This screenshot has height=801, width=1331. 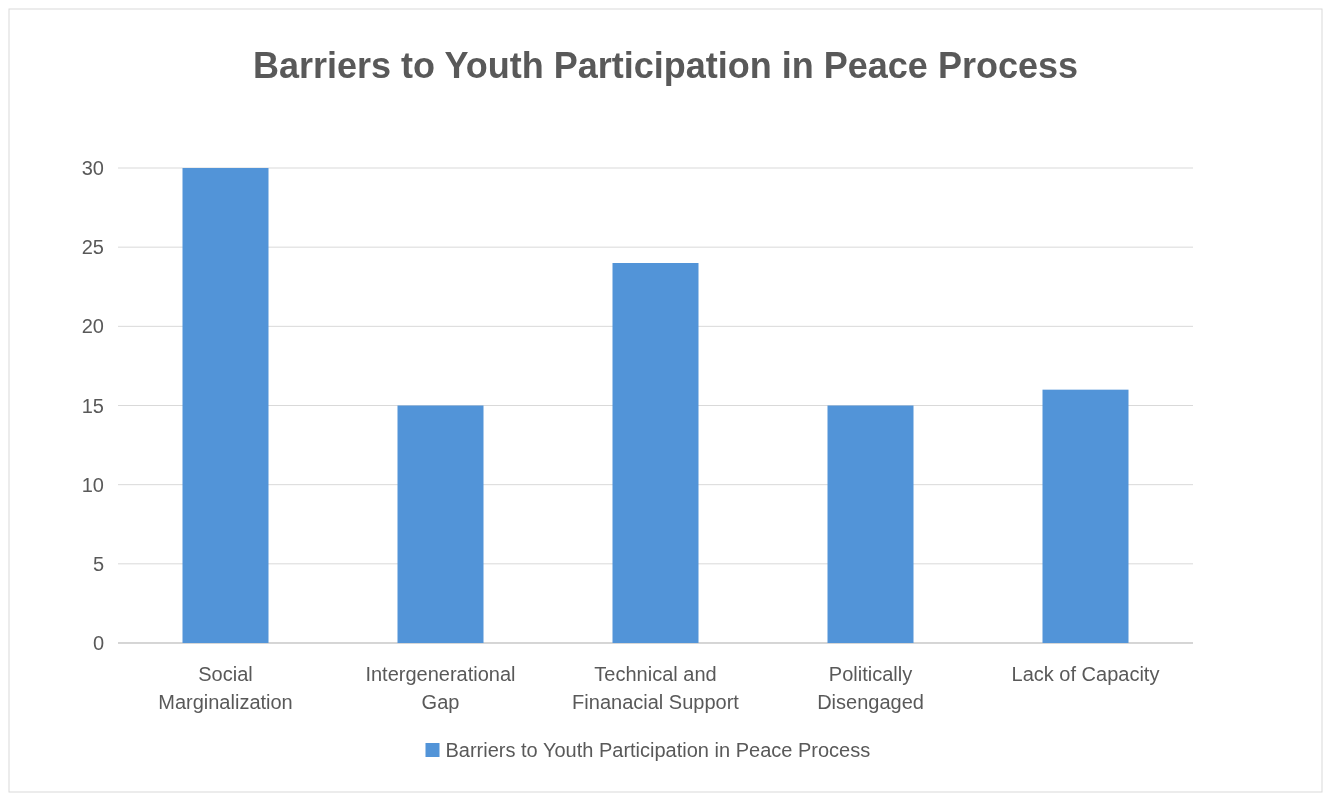 What do you see at coordinates (225, 688) in the screenshot?
I see `x-tick-label: Social Marginalization` at bounding box center [225, 688].